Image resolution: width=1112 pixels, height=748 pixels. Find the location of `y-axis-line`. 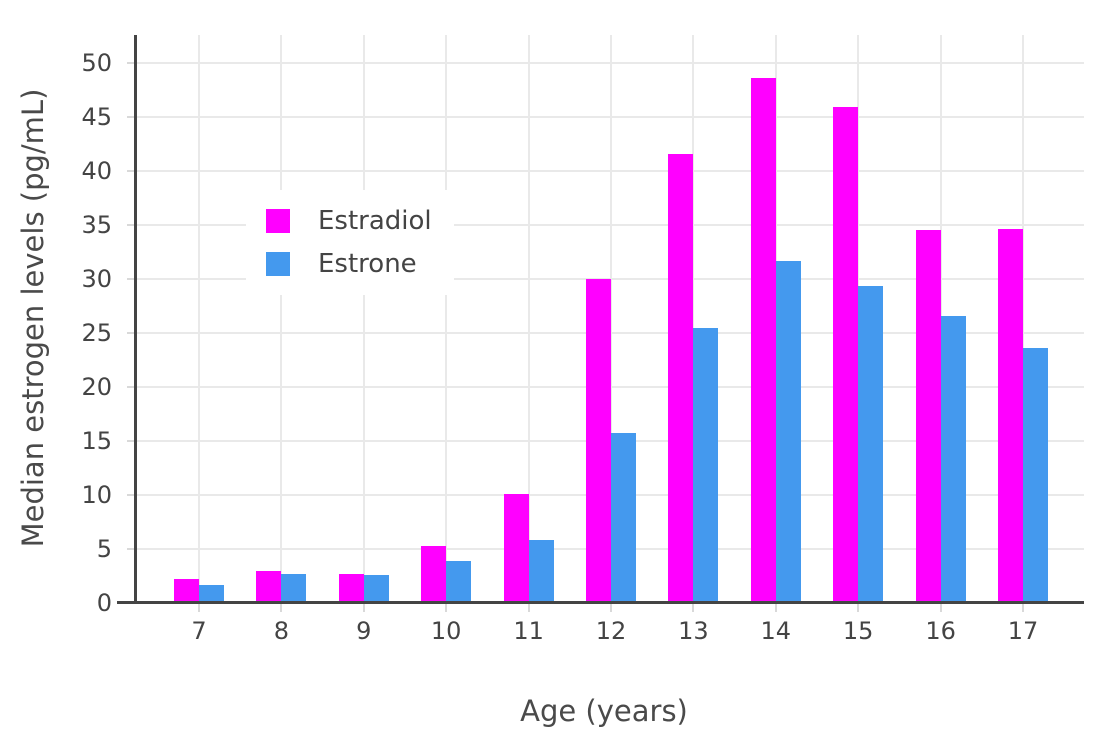

y-axis-line is located at coordinates (135, 319).